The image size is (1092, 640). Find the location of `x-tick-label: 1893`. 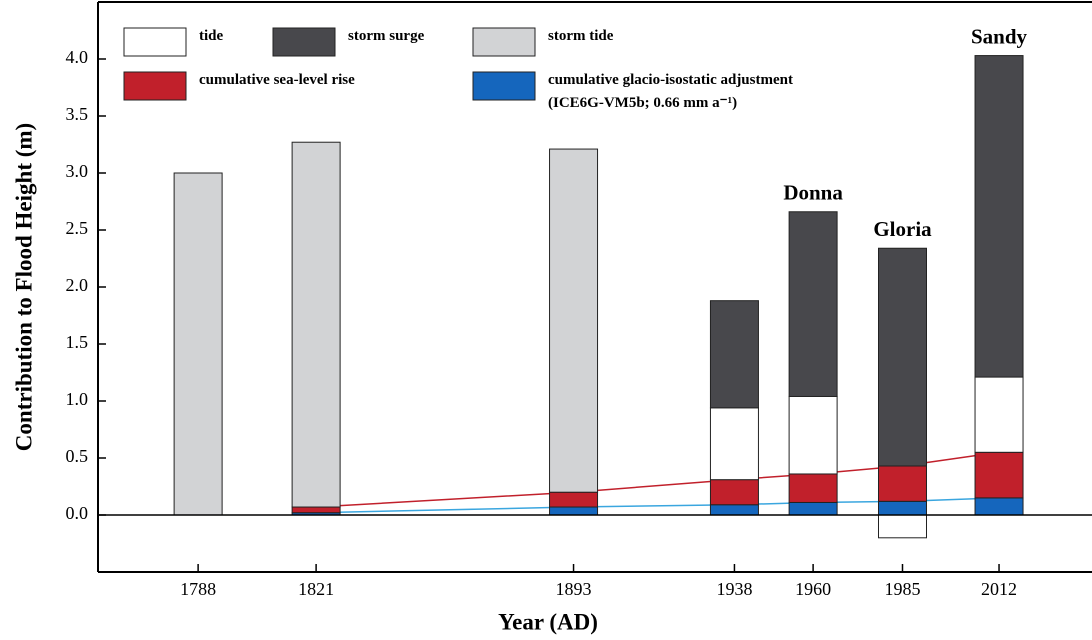

x-tick-label: 1893 is located at coordinates (574, 589).